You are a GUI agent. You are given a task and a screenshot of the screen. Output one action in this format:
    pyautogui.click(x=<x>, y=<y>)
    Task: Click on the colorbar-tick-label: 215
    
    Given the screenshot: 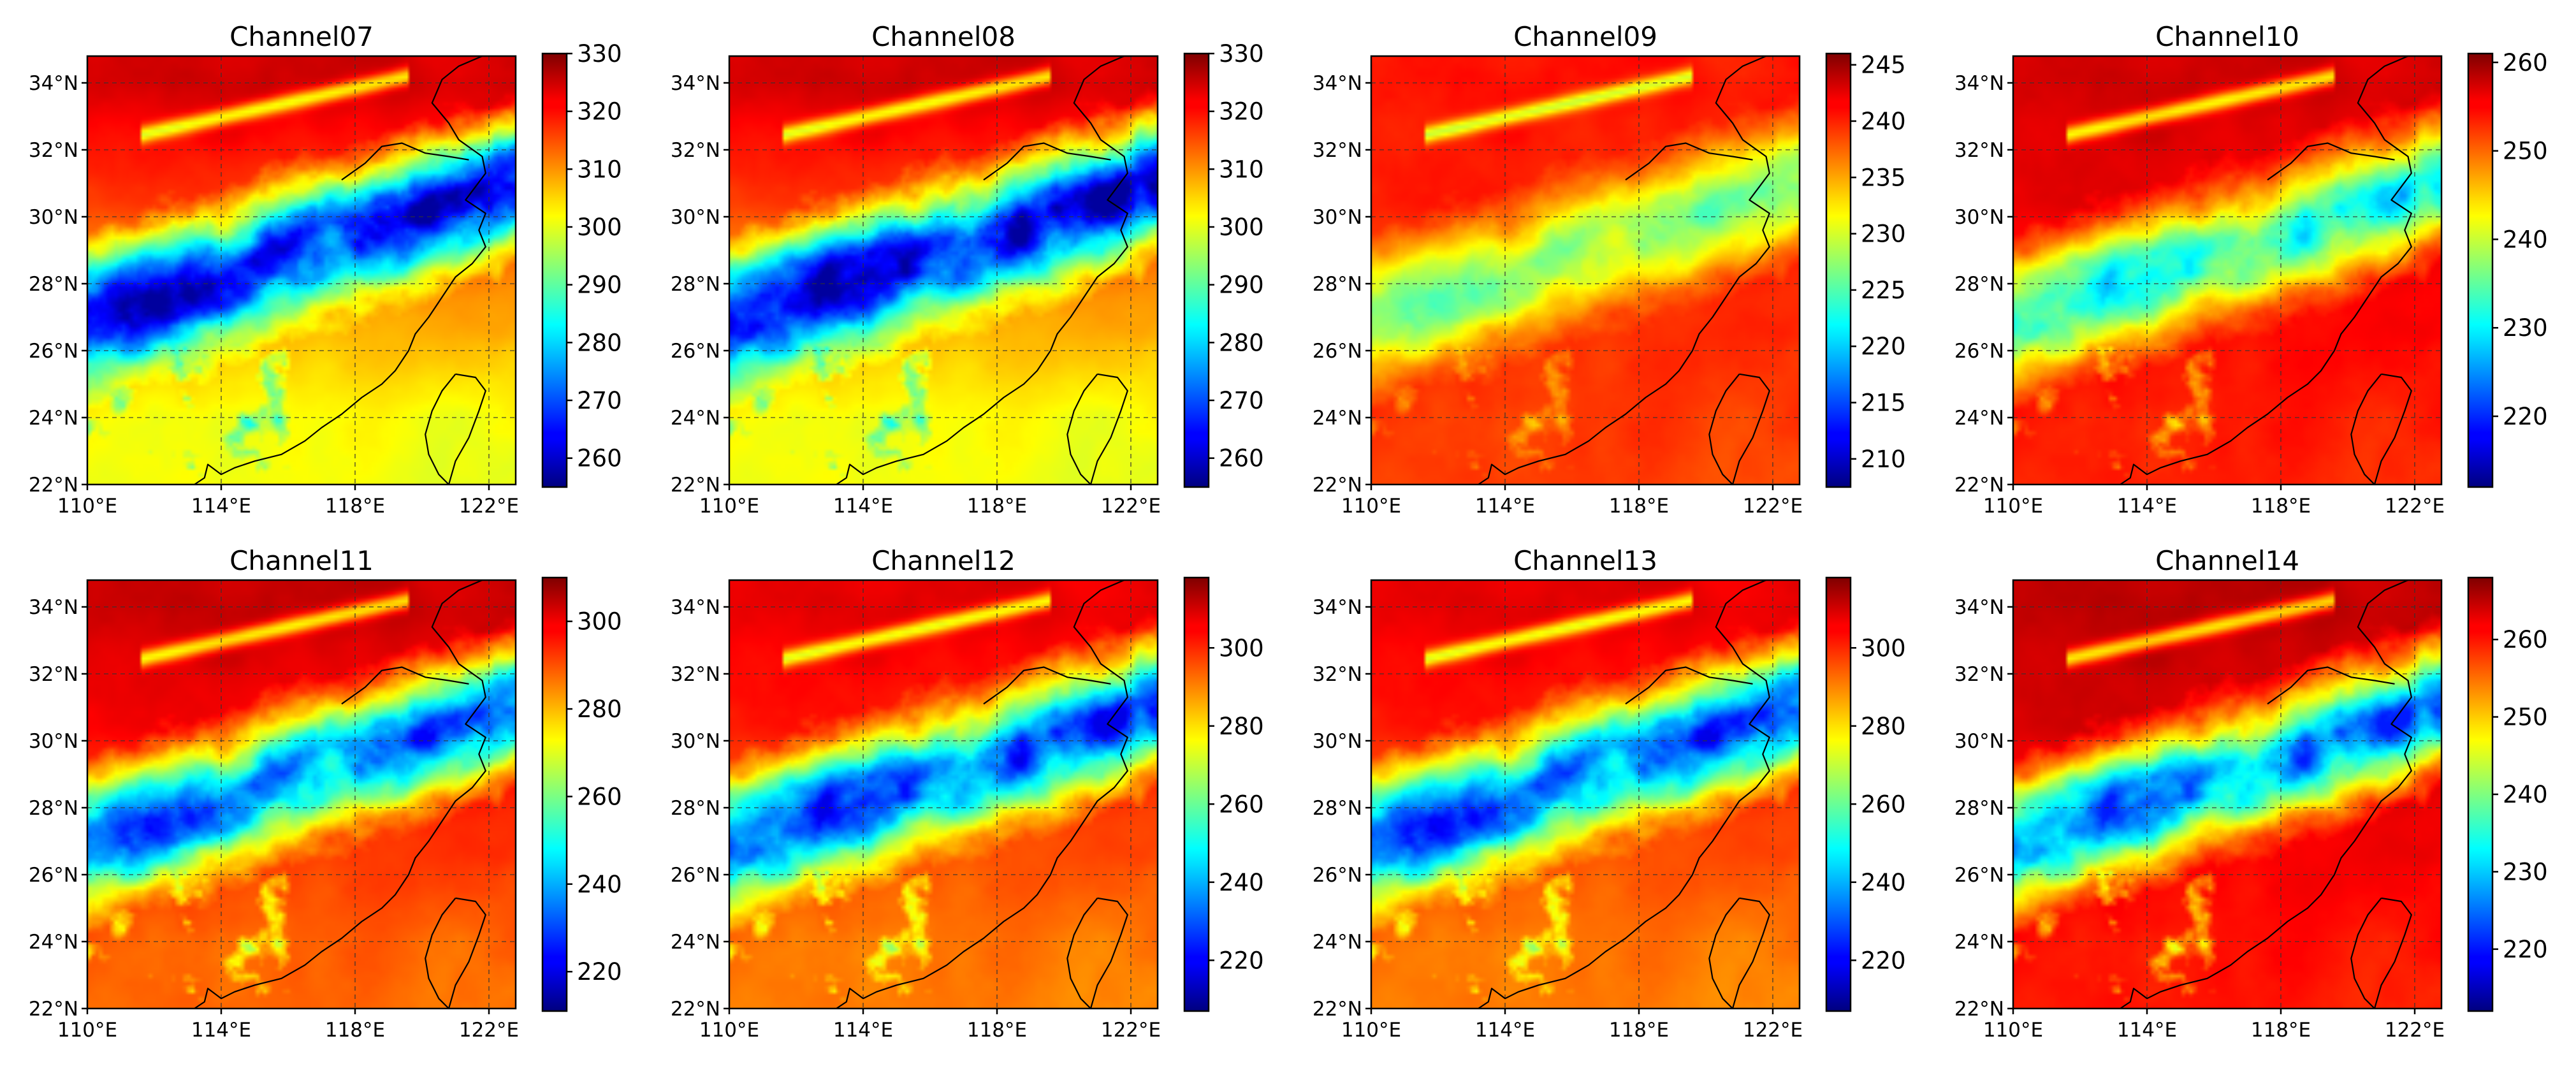 What is the action you would take?
    pyautogui.click(x=1883, y=403)
    